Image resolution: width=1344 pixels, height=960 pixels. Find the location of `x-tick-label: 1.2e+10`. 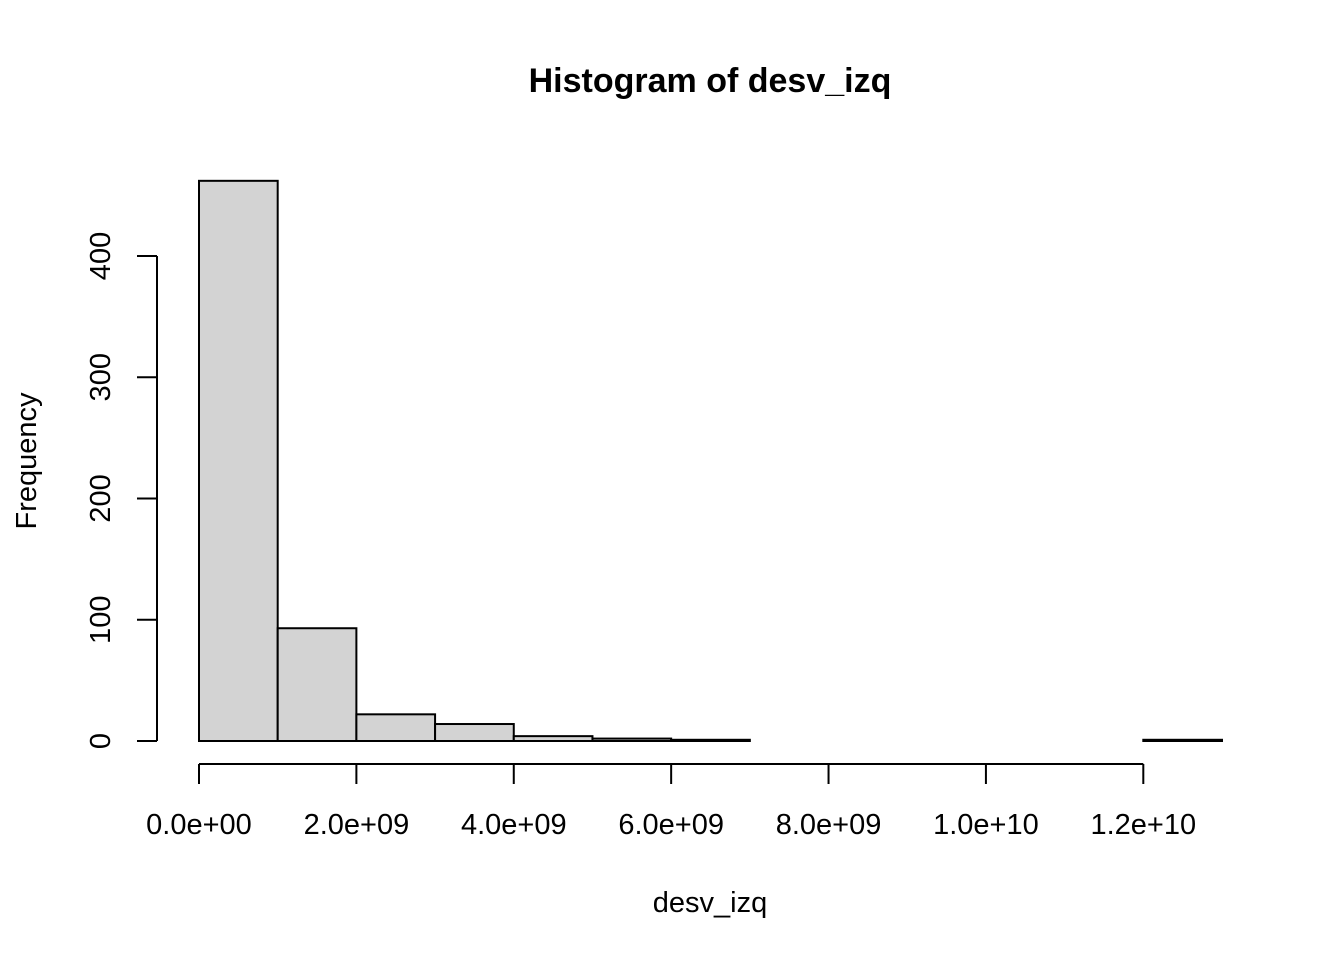

x-tick-label: 1.2e+10 is located at coordinates (1143, 825).